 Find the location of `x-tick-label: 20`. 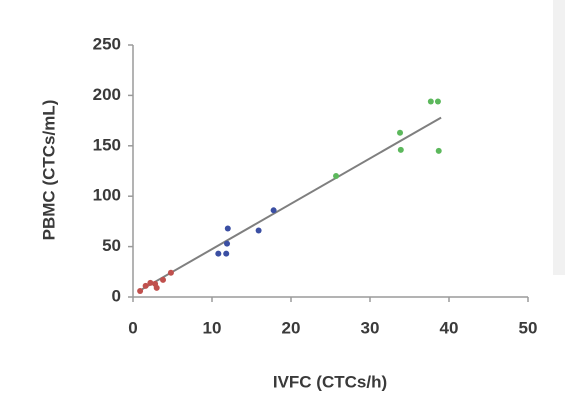

x-tick-label: 20 is located at coordinates (291, 327).